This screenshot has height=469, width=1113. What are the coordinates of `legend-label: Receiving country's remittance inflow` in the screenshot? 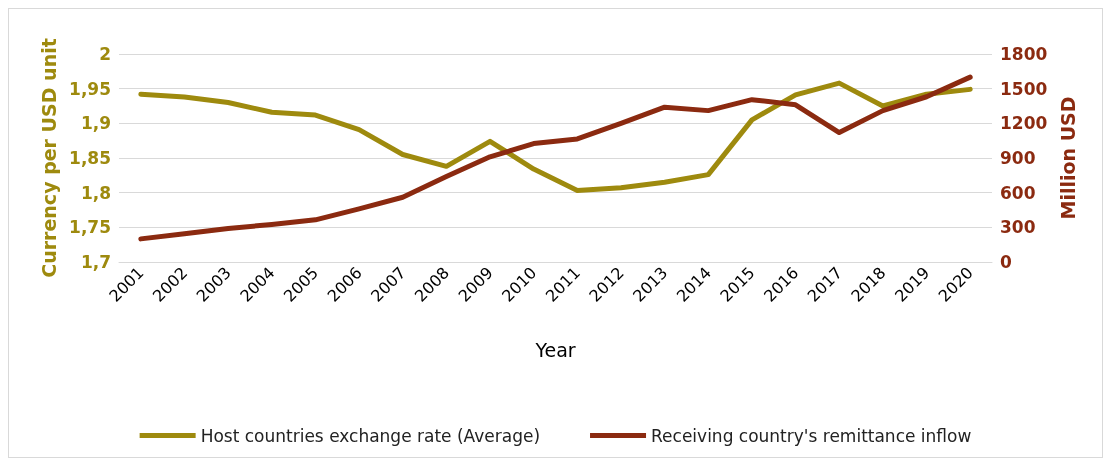 It's located at (811, 435).